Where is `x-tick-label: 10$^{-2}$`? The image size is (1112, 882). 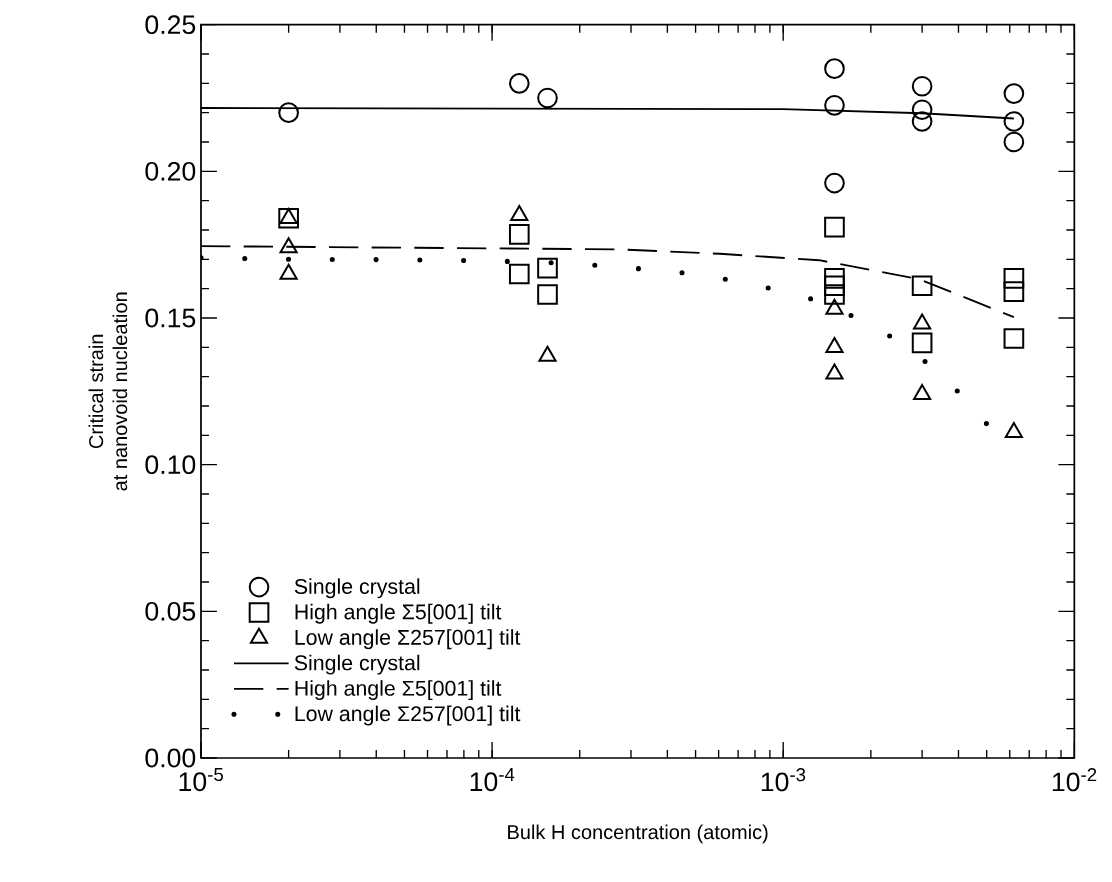 x-tick-label: 10$^{-2}$ is located at coordinates (1074, 780).